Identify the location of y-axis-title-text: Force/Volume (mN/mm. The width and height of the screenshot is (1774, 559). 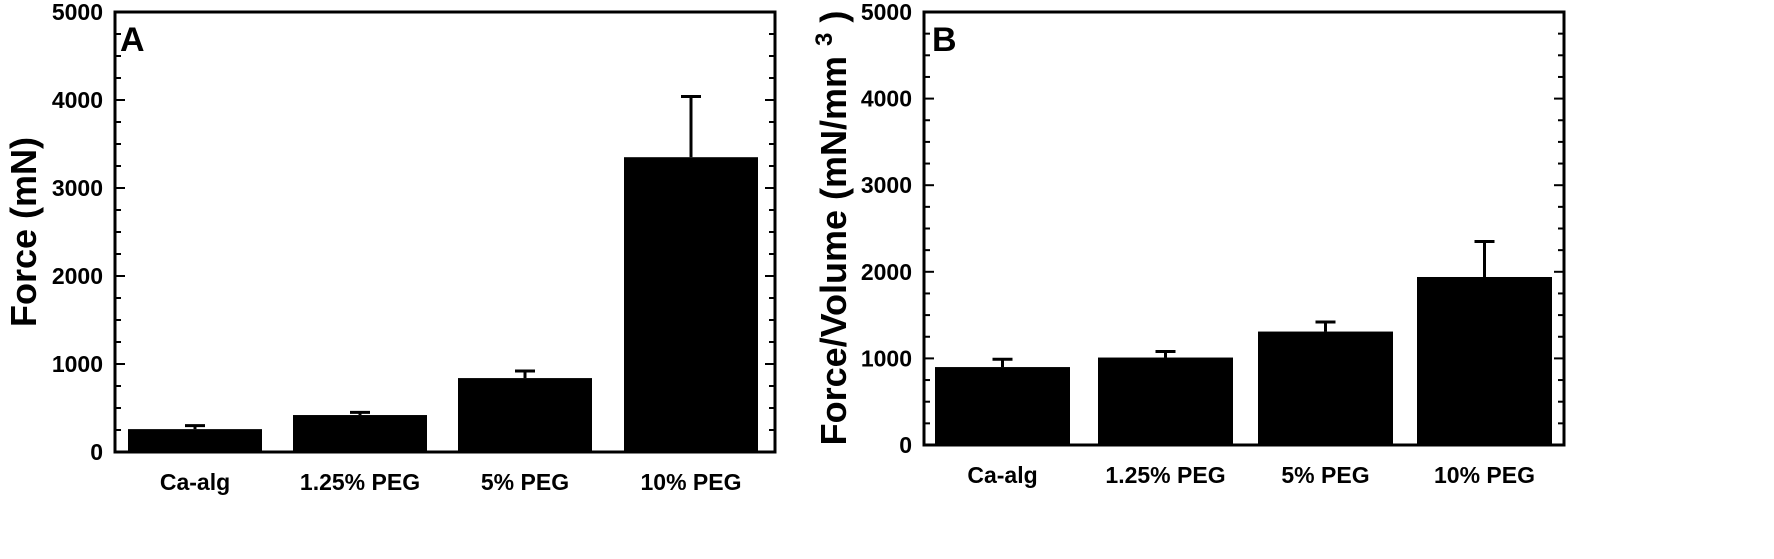
(833, 250).